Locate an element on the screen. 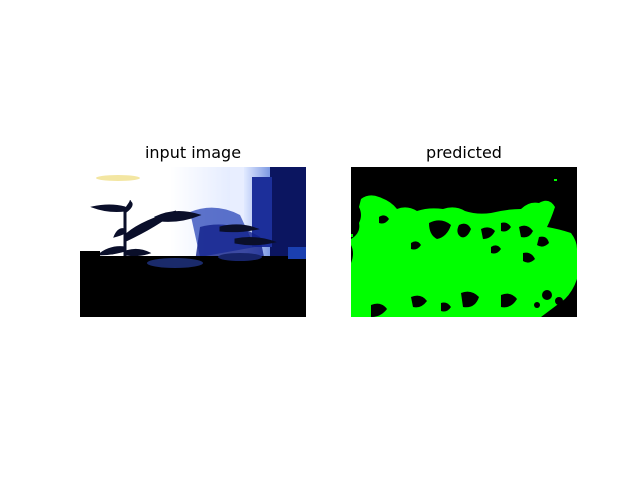 The width and height of the screenshot is (640, 480). input-image-photo is located at coordinates (193, 242).